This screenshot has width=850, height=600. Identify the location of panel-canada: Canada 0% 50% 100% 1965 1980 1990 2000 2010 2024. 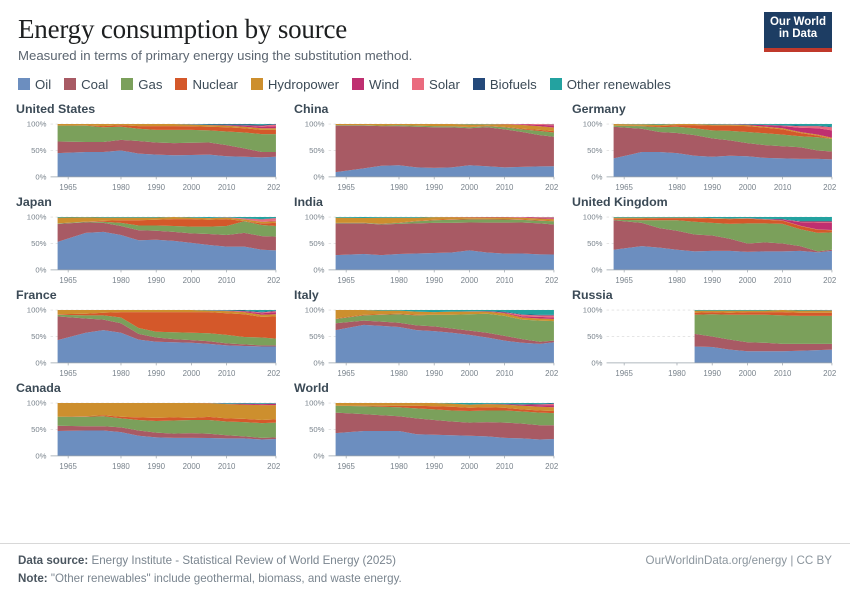
(147, 426).